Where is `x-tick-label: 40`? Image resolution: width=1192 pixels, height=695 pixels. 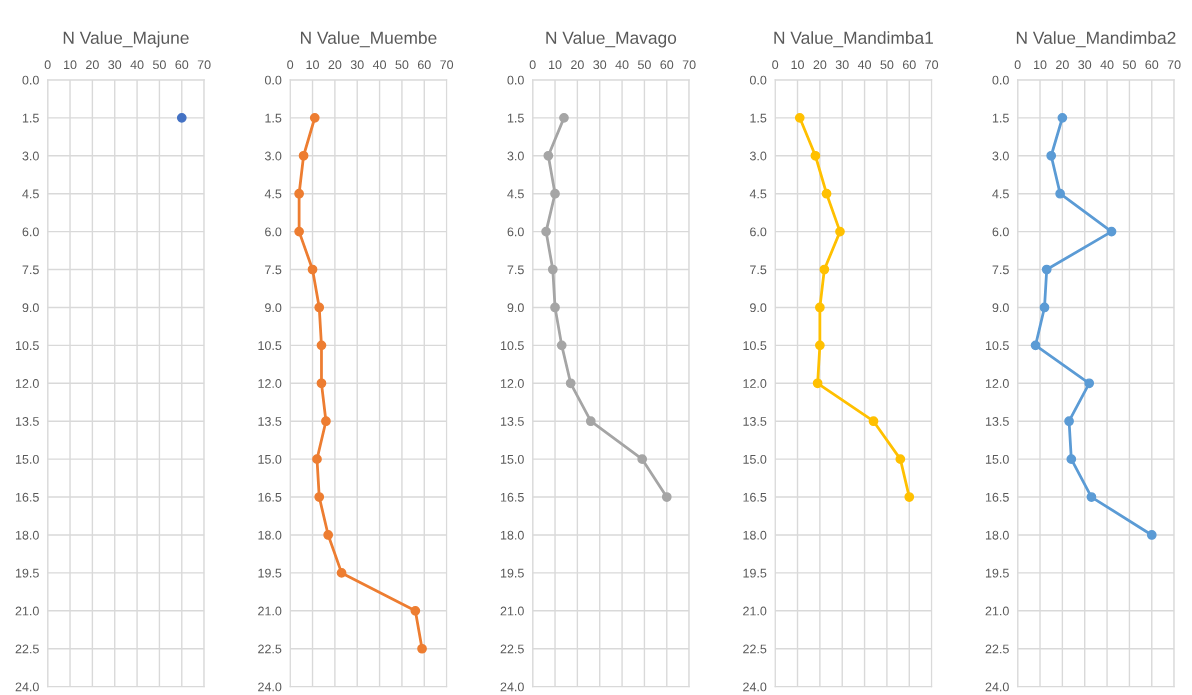 x-tick-label: 40 is located at coordinates (379, 65).